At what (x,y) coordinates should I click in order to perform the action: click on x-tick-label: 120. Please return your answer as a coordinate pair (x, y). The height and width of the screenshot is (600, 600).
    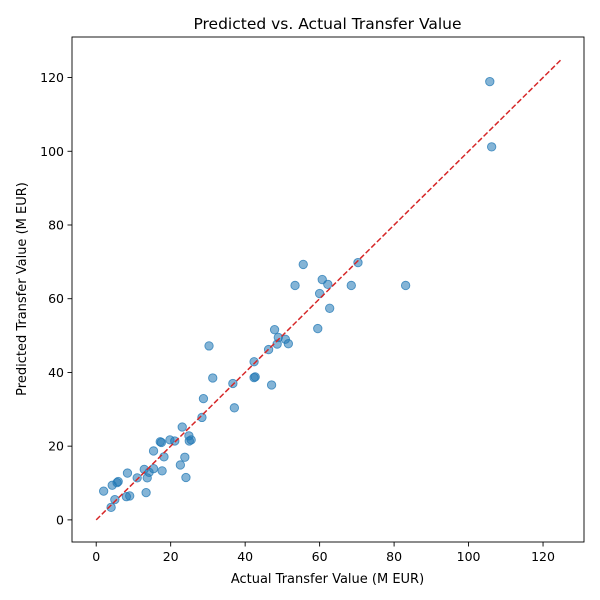
    Looking at the image, I should click on (543, 556).